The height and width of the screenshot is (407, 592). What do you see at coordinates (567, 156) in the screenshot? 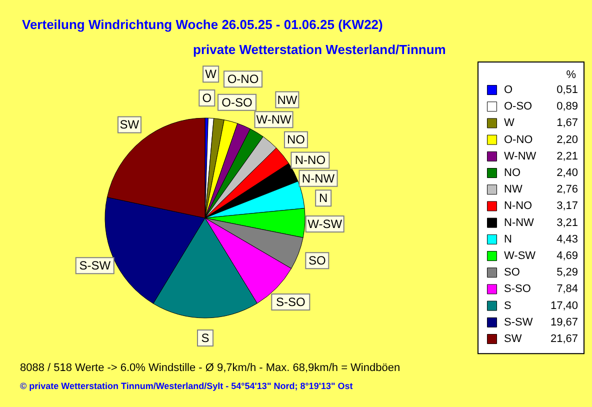
I see `data-label: 2,21` at bounding box center [567, 156].